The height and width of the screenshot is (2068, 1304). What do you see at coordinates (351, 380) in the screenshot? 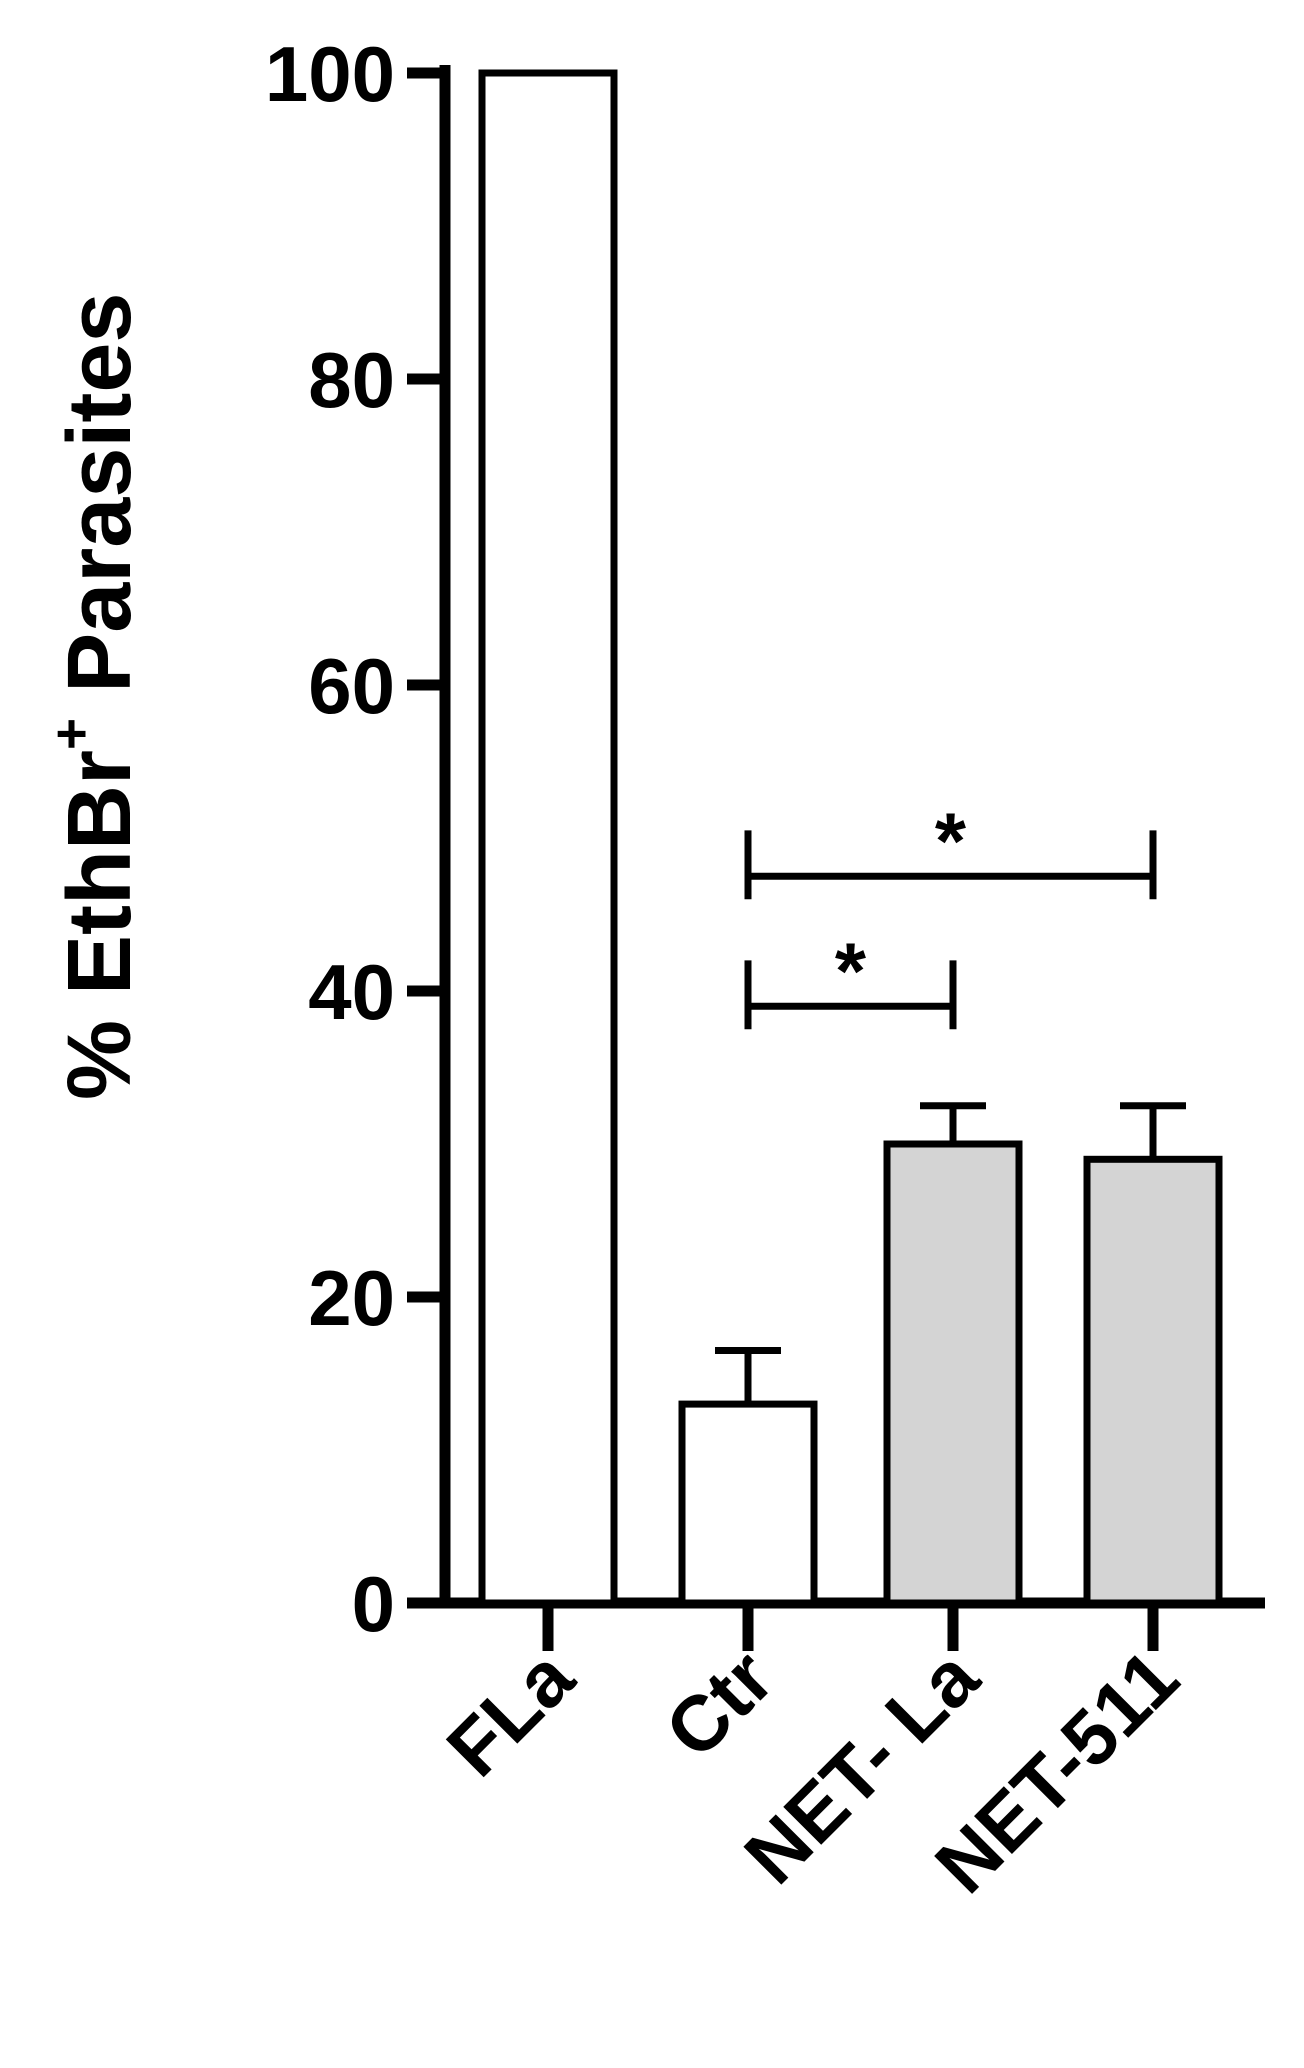
I see `y-tick-label: 80` at bounding box center [351, 380].